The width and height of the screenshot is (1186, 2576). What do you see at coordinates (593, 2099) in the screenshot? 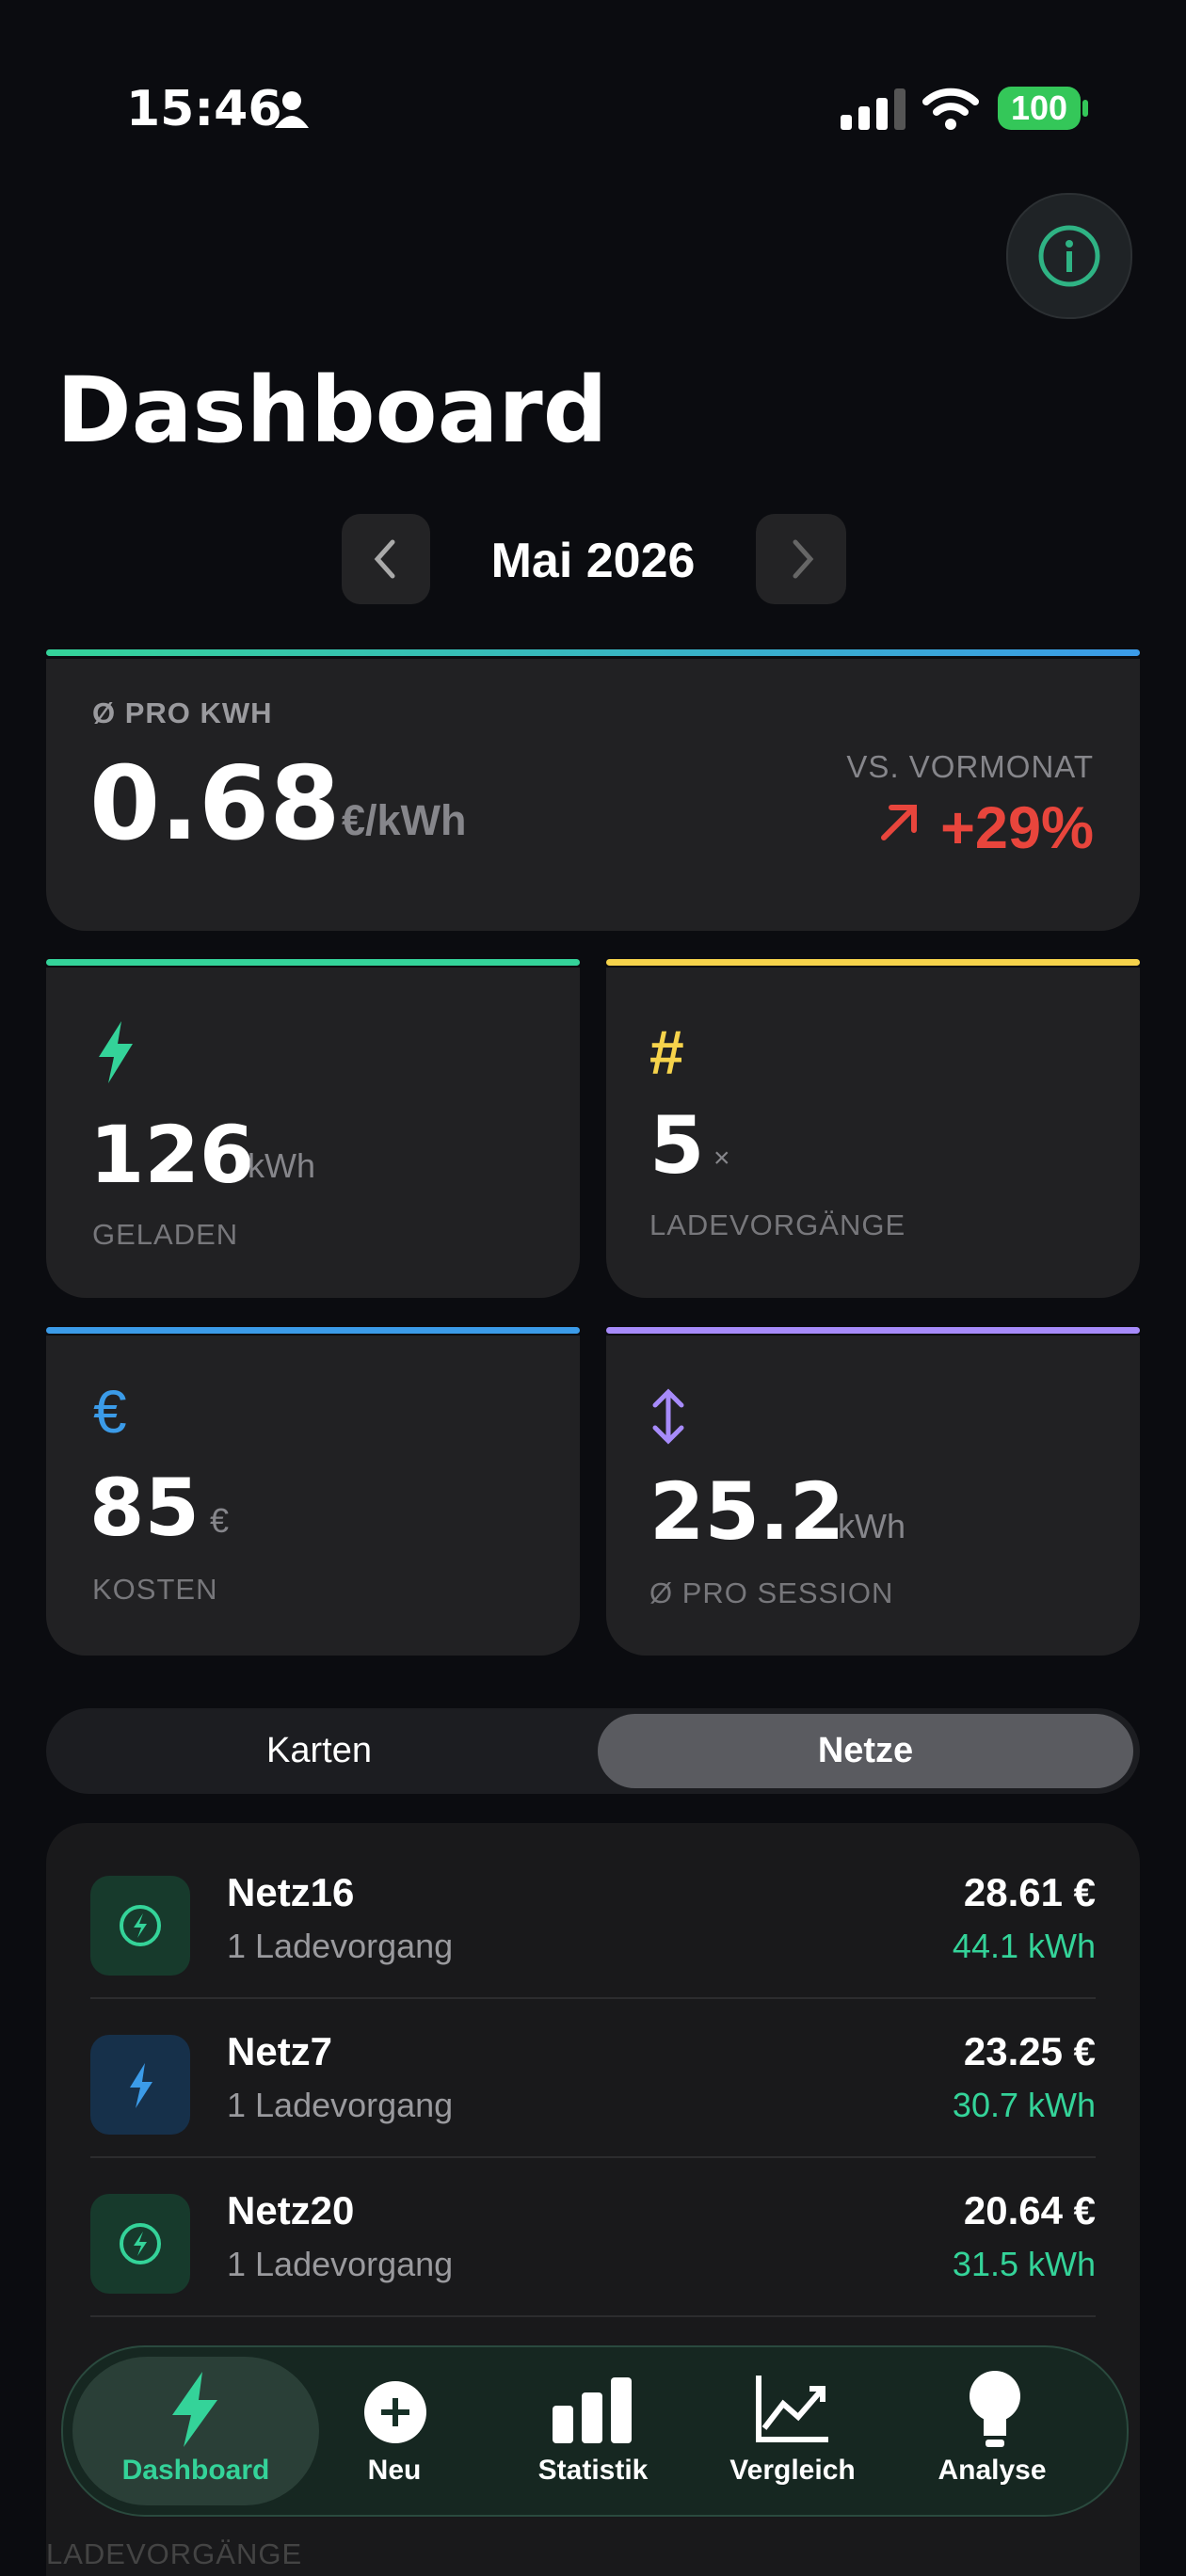
I see `network-row: Netz7 1 Ladevorgang 23.25 € 30.7 kWh` at bounding box center [593, 2099].